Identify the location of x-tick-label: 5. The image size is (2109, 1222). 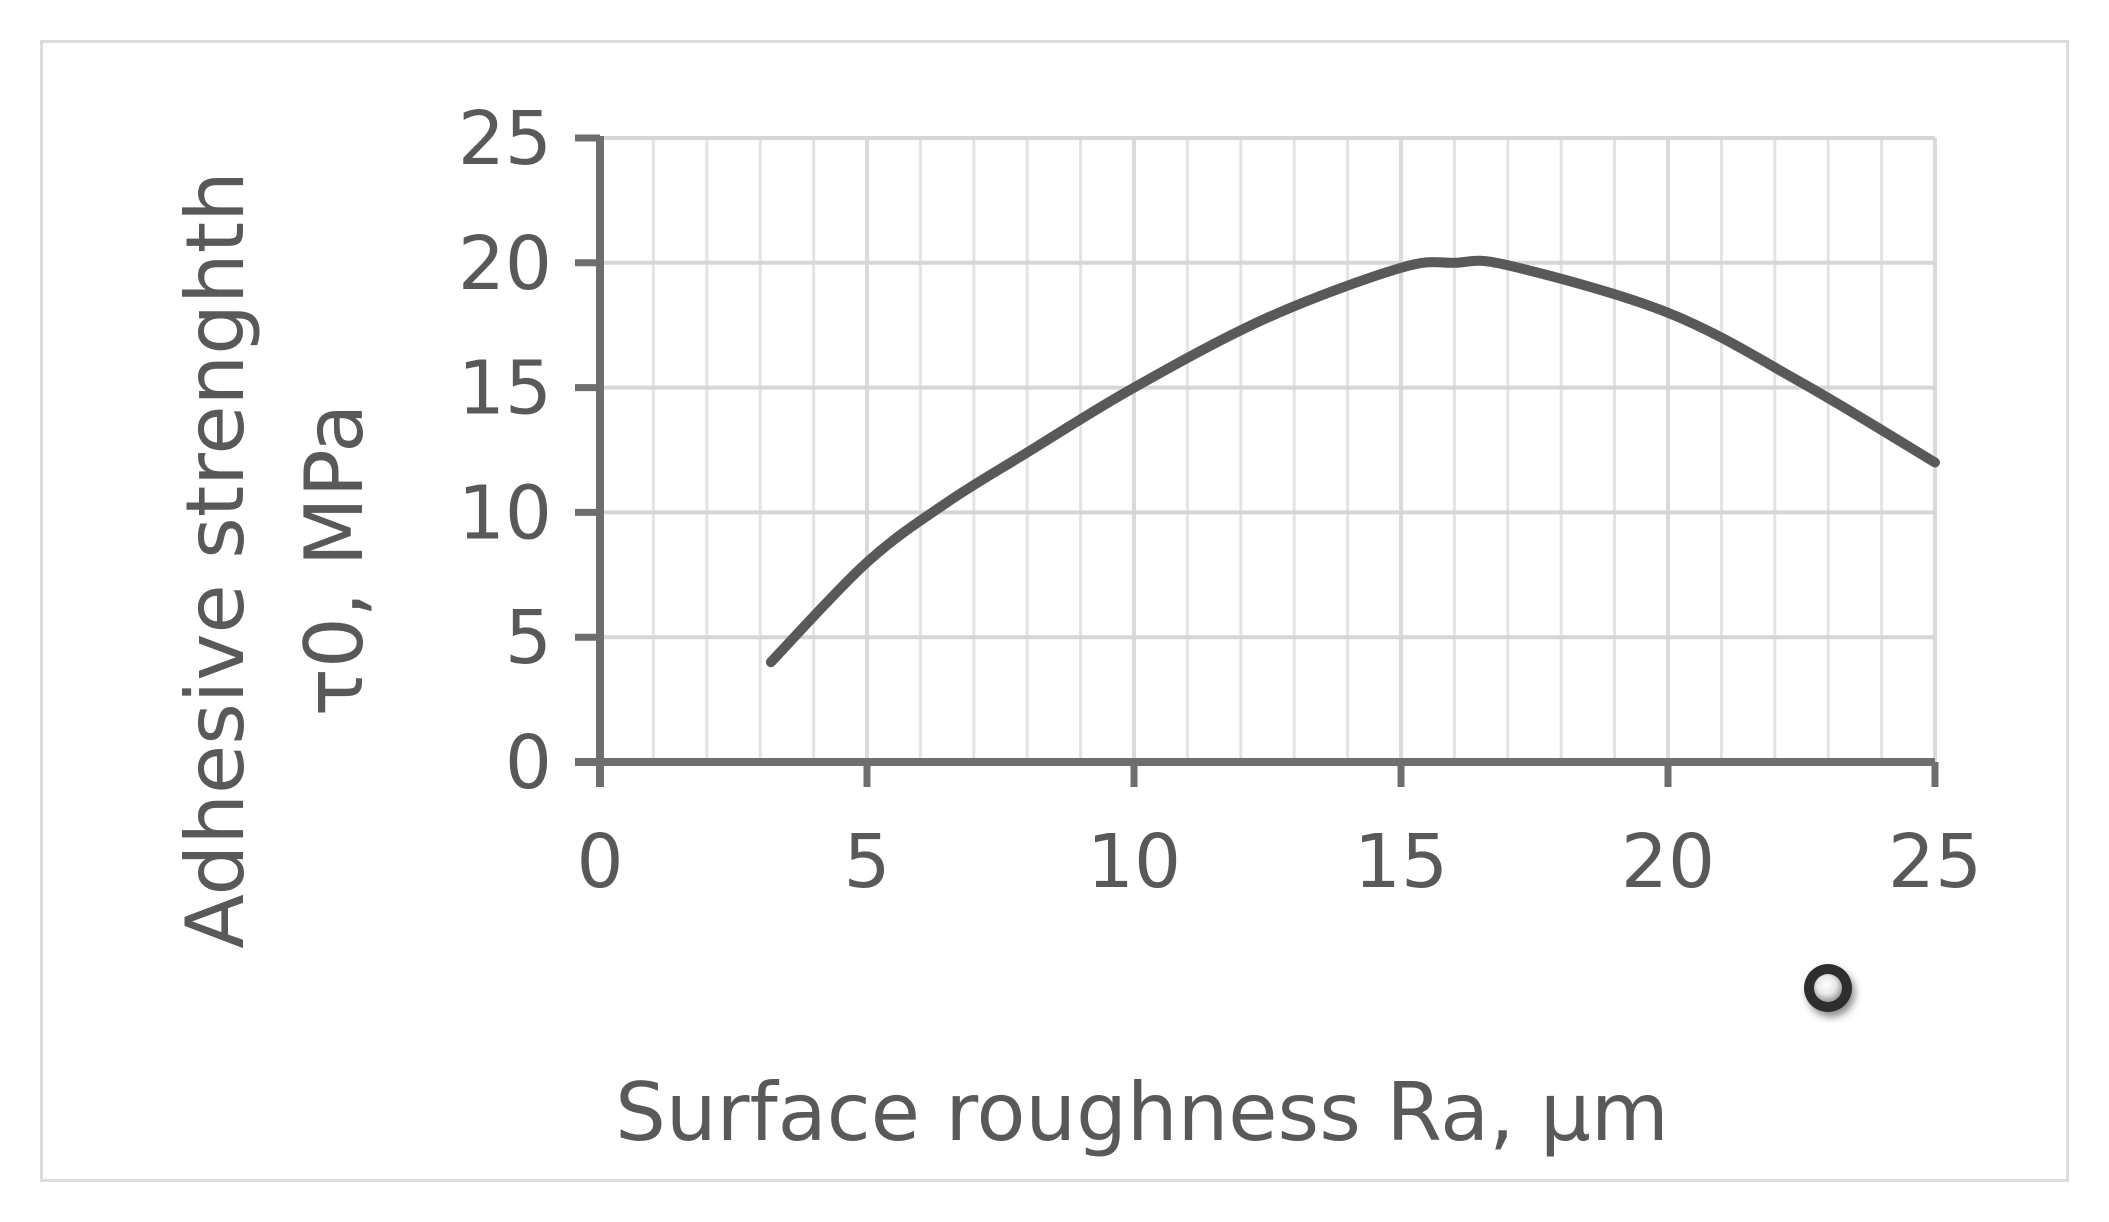
(866, 862).